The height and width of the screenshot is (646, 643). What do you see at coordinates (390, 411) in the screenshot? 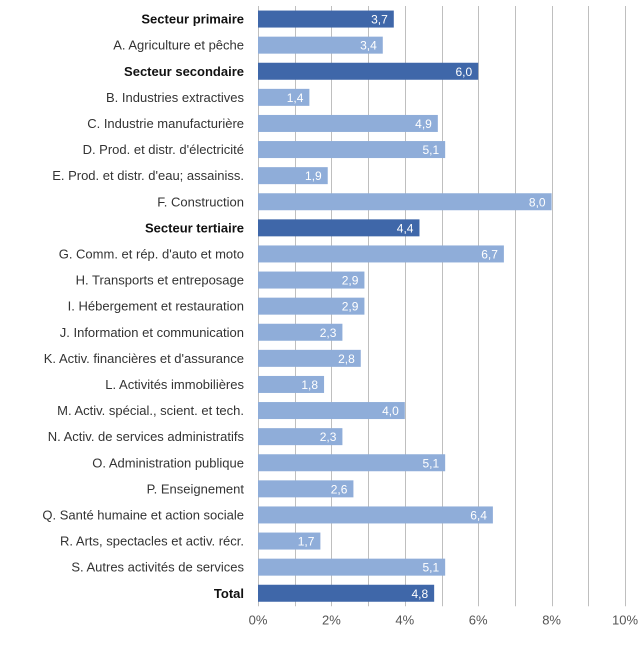
I see `data-label: 4,0` at bounding box center [390, 411].